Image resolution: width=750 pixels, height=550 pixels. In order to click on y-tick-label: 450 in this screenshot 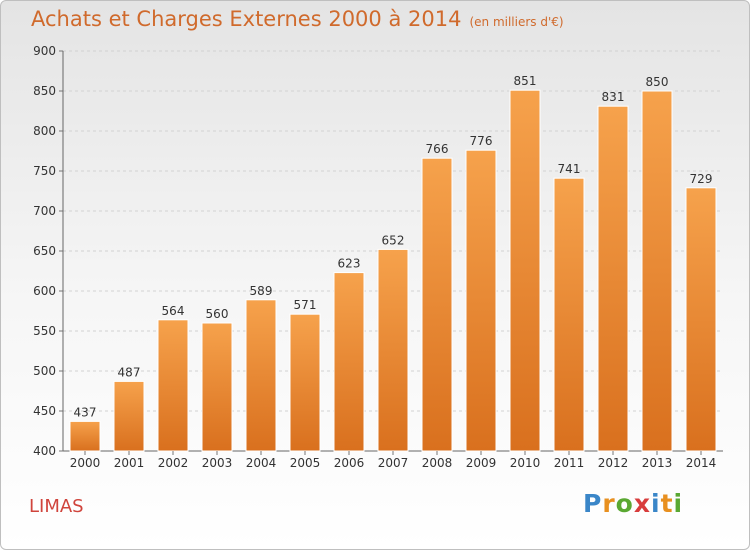, I will do `click(44, 411)`.